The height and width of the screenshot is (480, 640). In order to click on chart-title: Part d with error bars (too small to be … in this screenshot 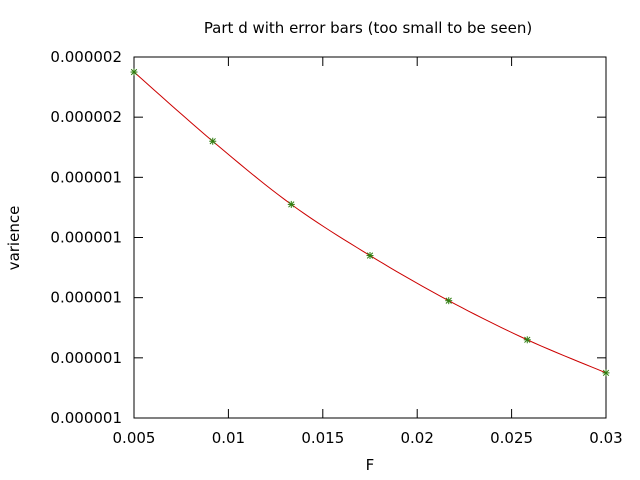, I will do `click(368, 28)`.